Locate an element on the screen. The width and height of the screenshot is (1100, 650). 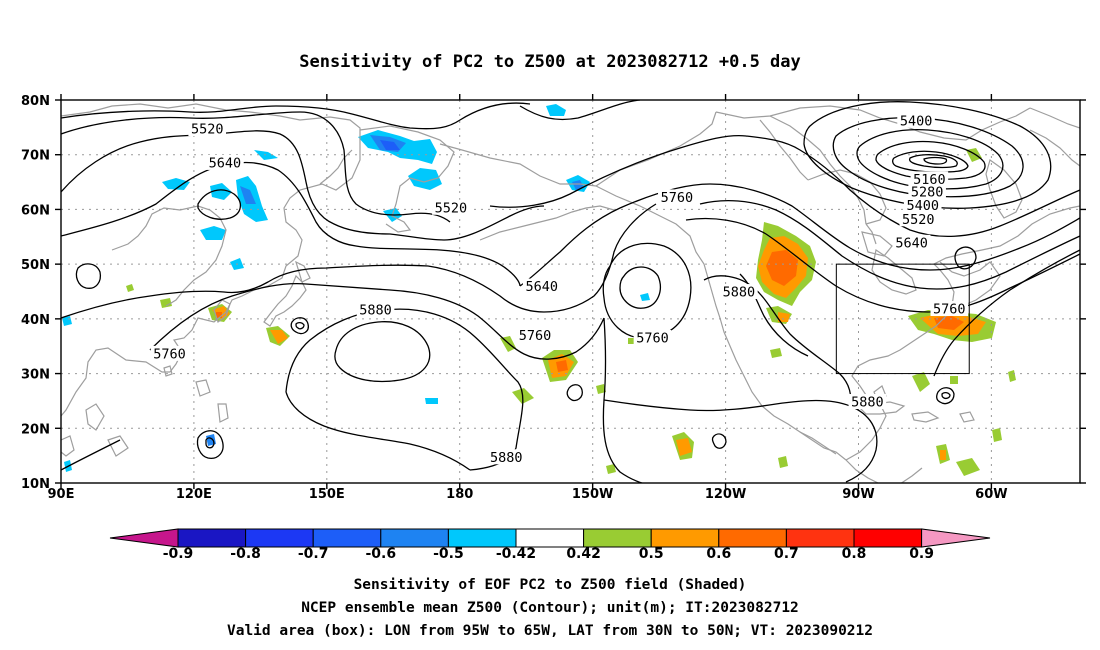
contour-label: 5160 is located at coordinates (929, 180).